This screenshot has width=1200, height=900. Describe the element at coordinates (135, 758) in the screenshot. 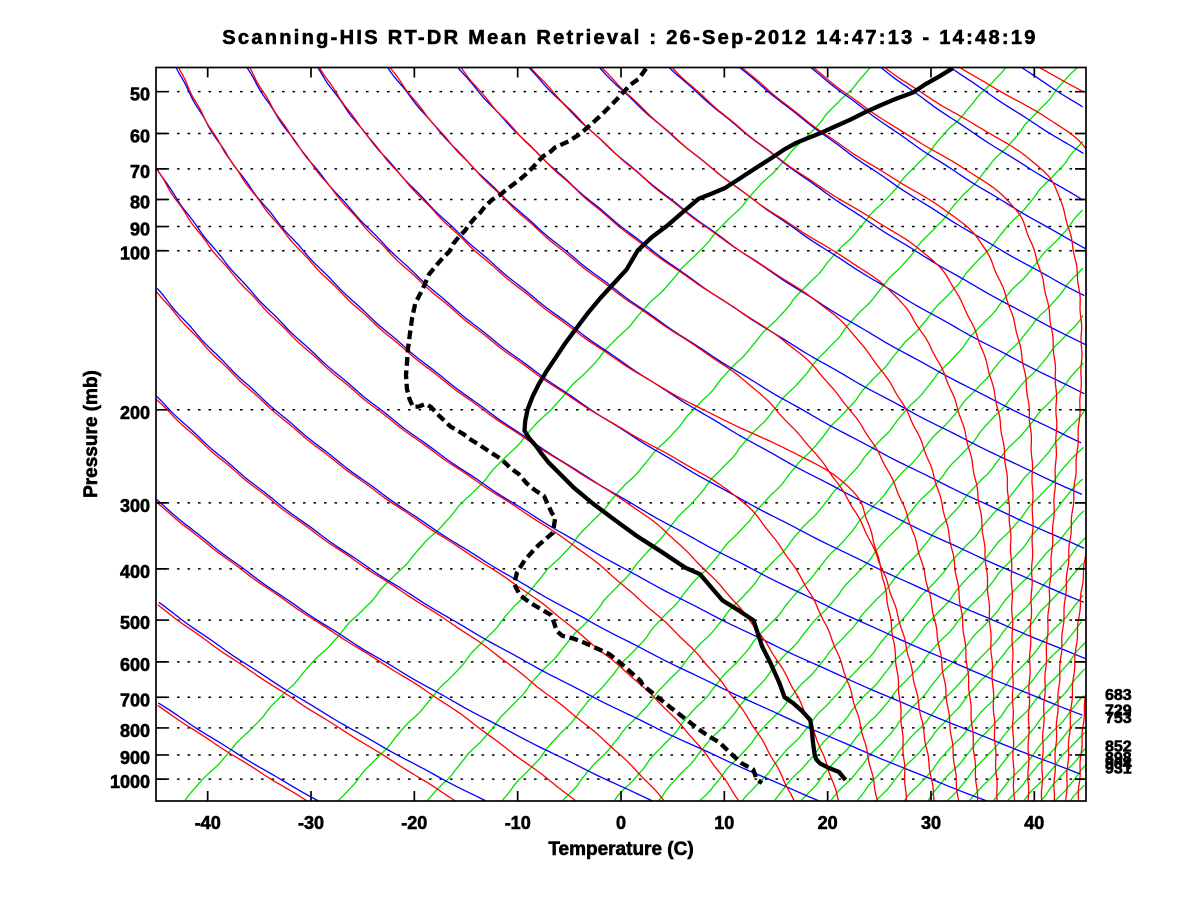

I see `svg-text: 900` at that location.